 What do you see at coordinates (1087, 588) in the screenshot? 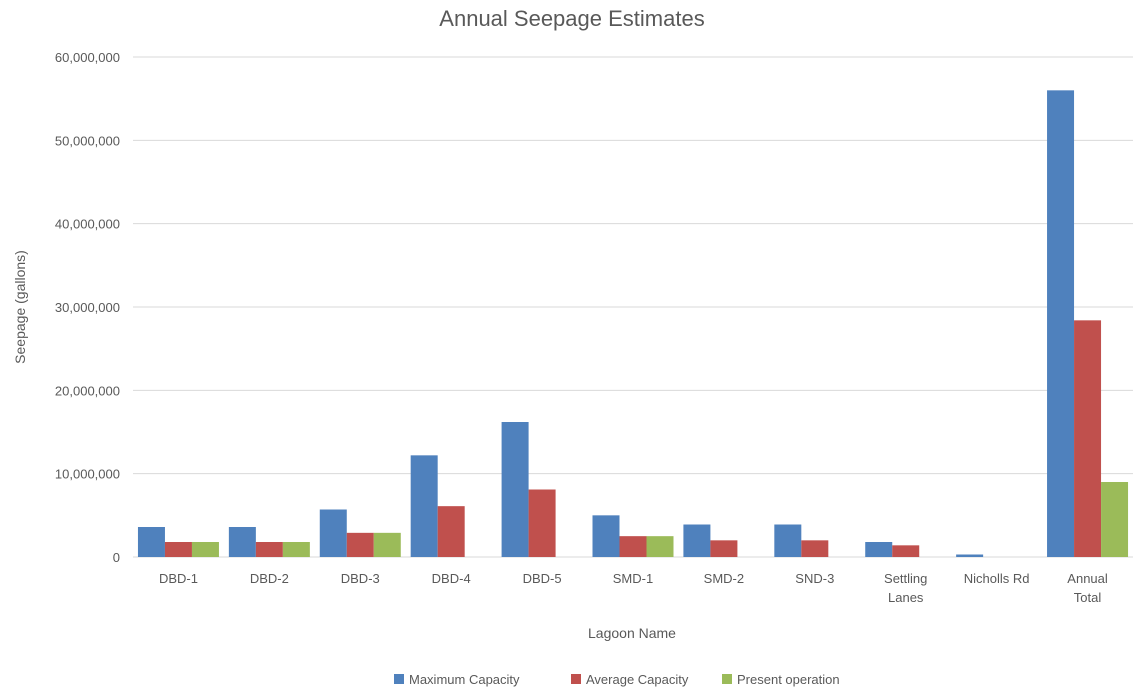
I see `x-tick-label: Annual Total` at bounding box center [1087, 588].